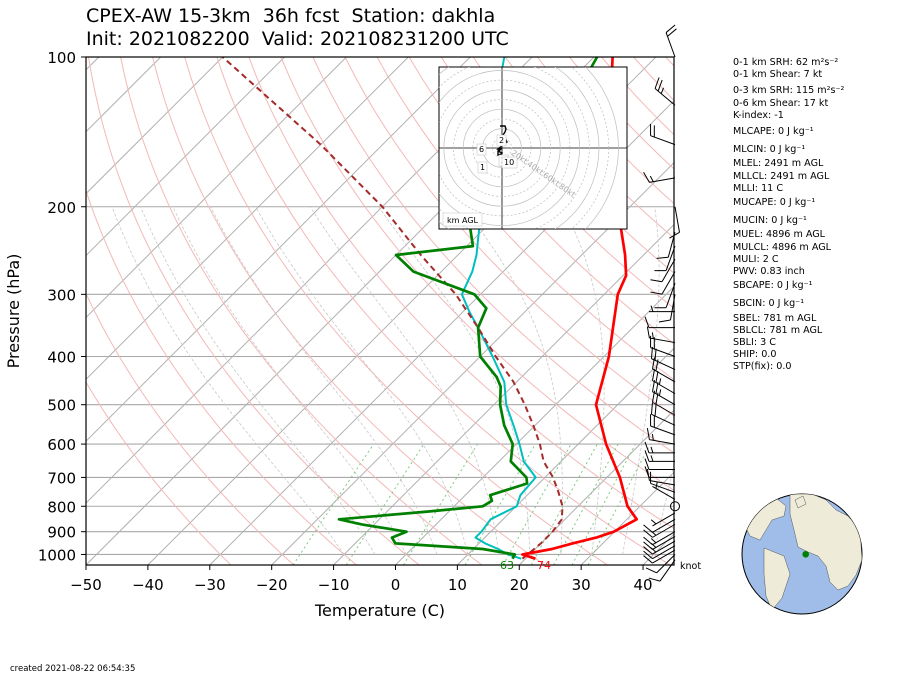  I want to click on sbcape: SBCAPE: 0 J kg⁻¹, so click(773, 286).